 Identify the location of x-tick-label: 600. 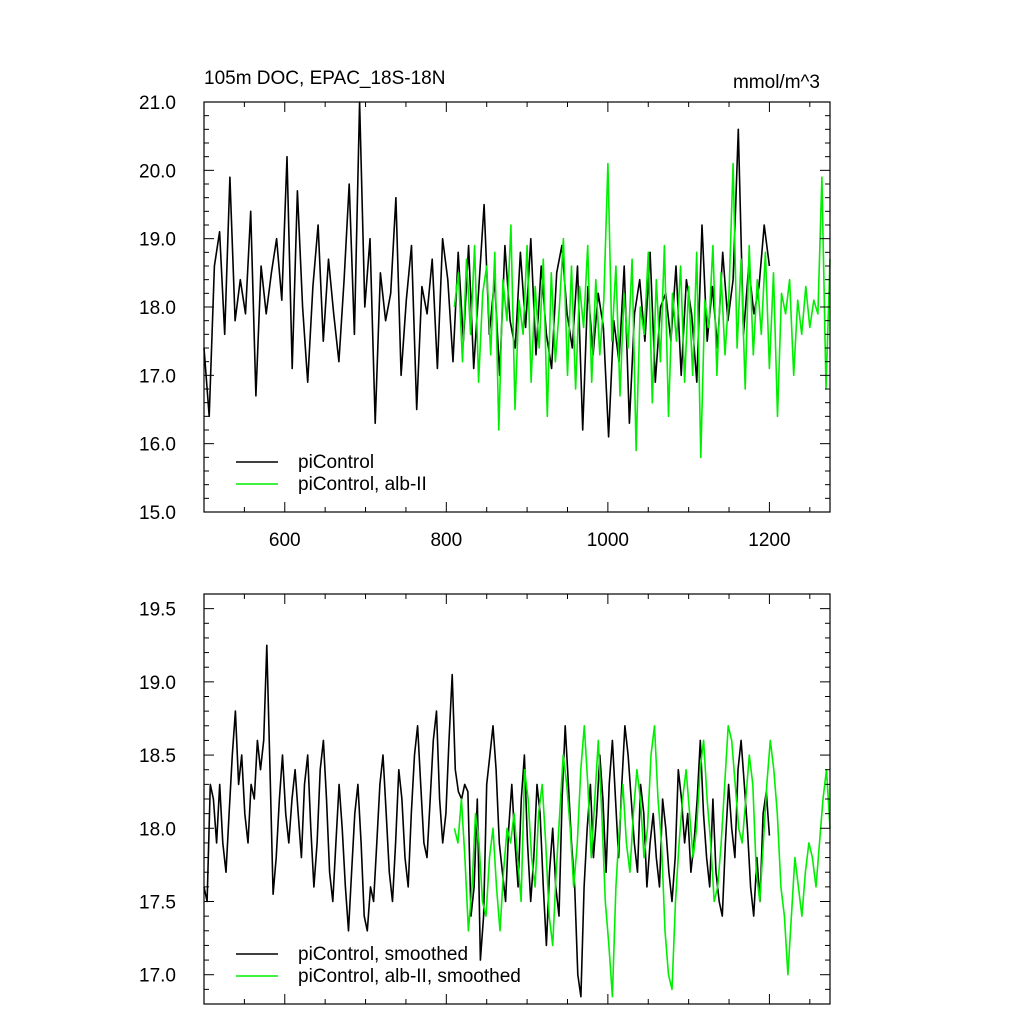
(285, 540).